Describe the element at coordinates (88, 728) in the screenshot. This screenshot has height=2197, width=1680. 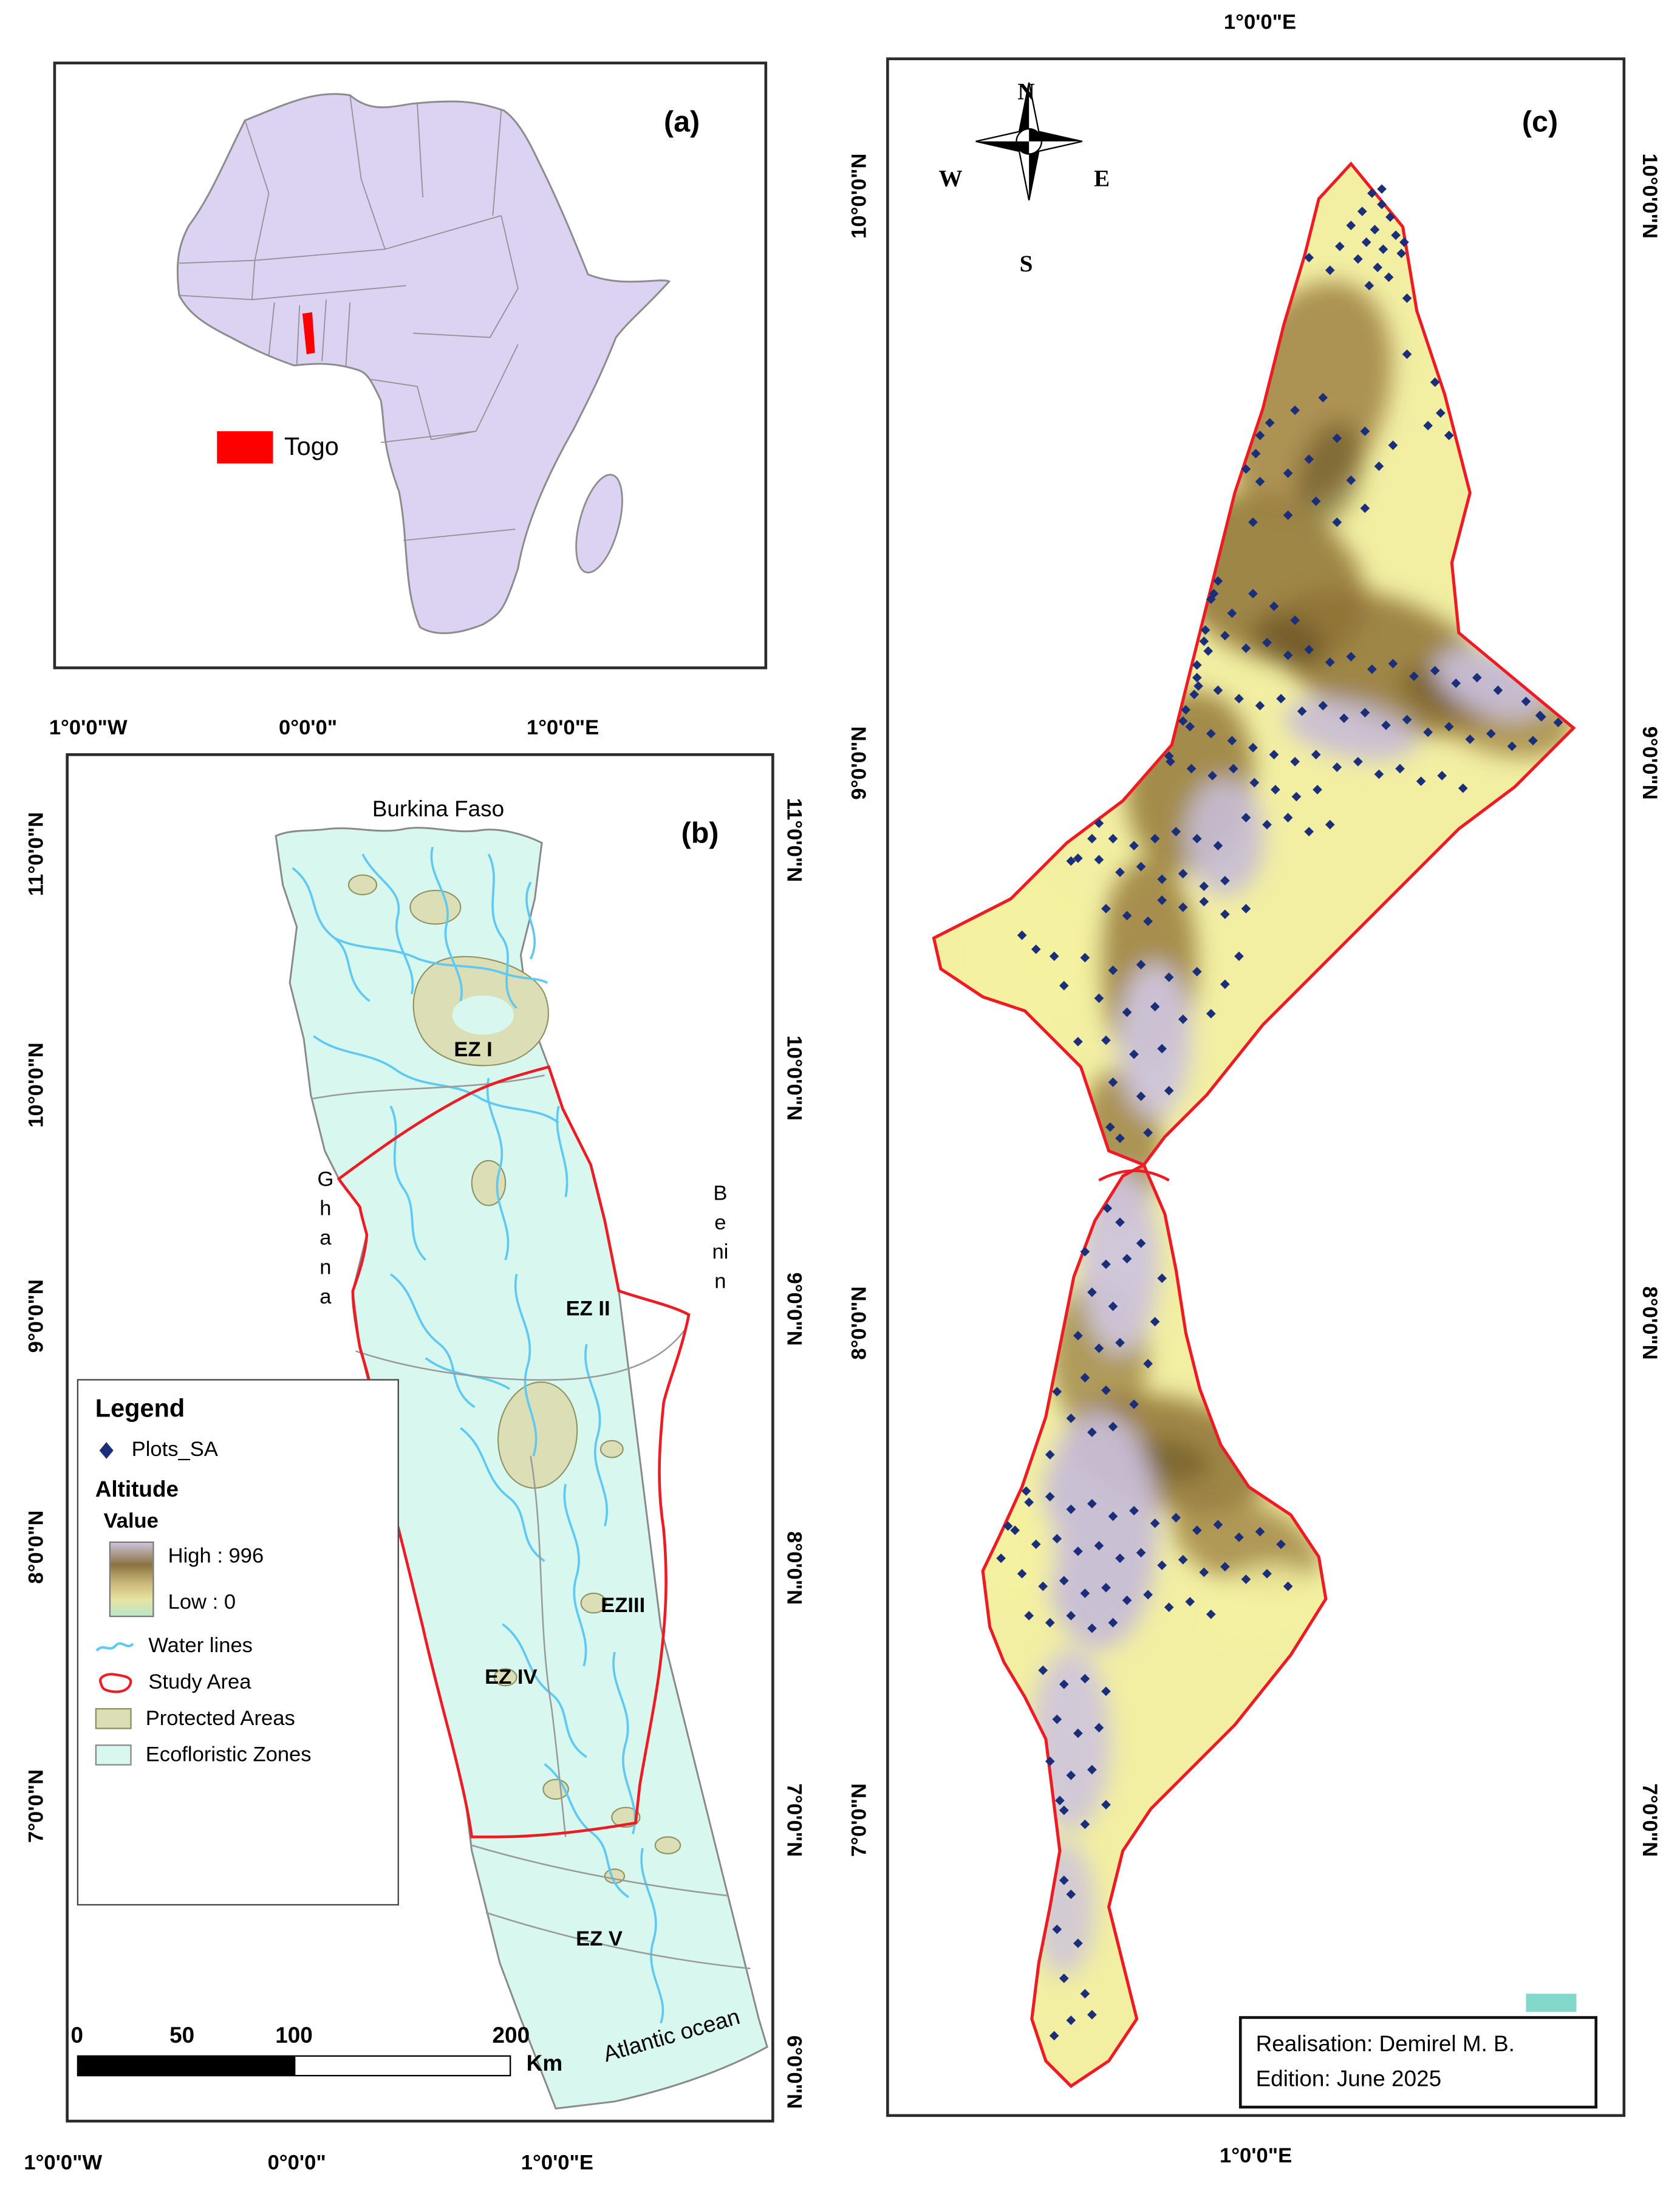
I see `b-axis-top-0: 1°0'0"W` at that location.